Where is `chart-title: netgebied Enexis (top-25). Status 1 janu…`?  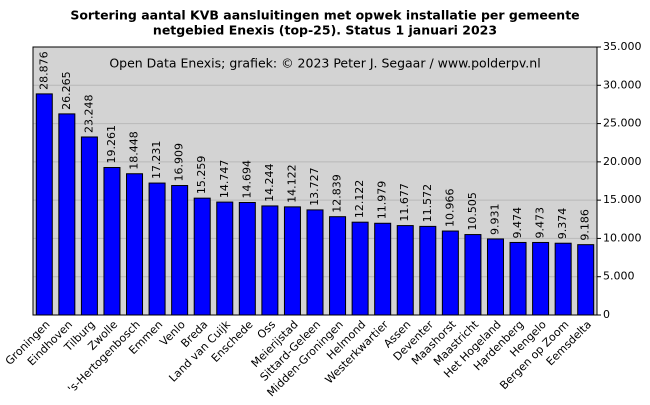
chart-title: netgebied Enexis (top-25). Status 1 janu… is located at coordinates (325, 30).